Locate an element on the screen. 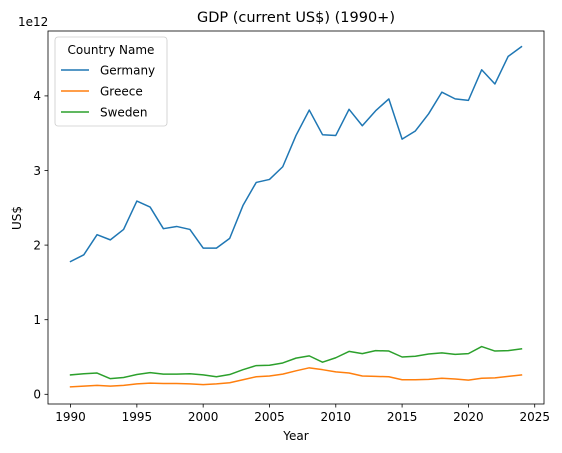  legend: Country Name Germany Greece Sweden is located at coordinates (111, 81).